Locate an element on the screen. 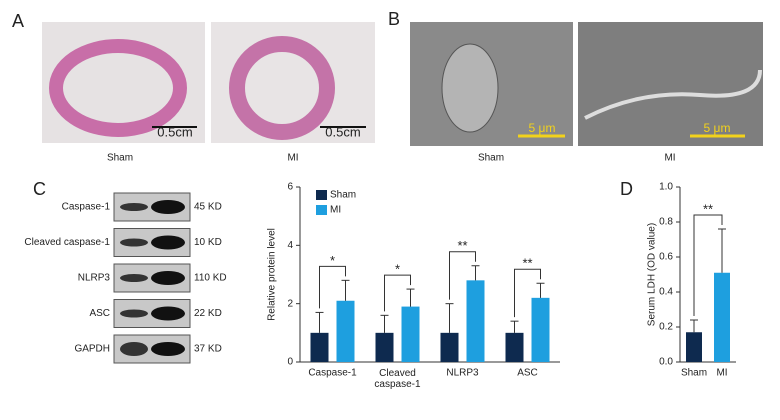  x-tick-label: Sham is located at coordinates (694, 373).